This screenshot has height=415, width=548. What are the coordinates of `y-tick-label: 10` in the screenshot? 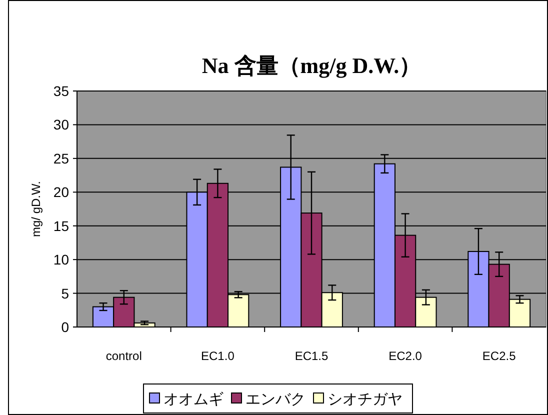 It's located at (61, 260).